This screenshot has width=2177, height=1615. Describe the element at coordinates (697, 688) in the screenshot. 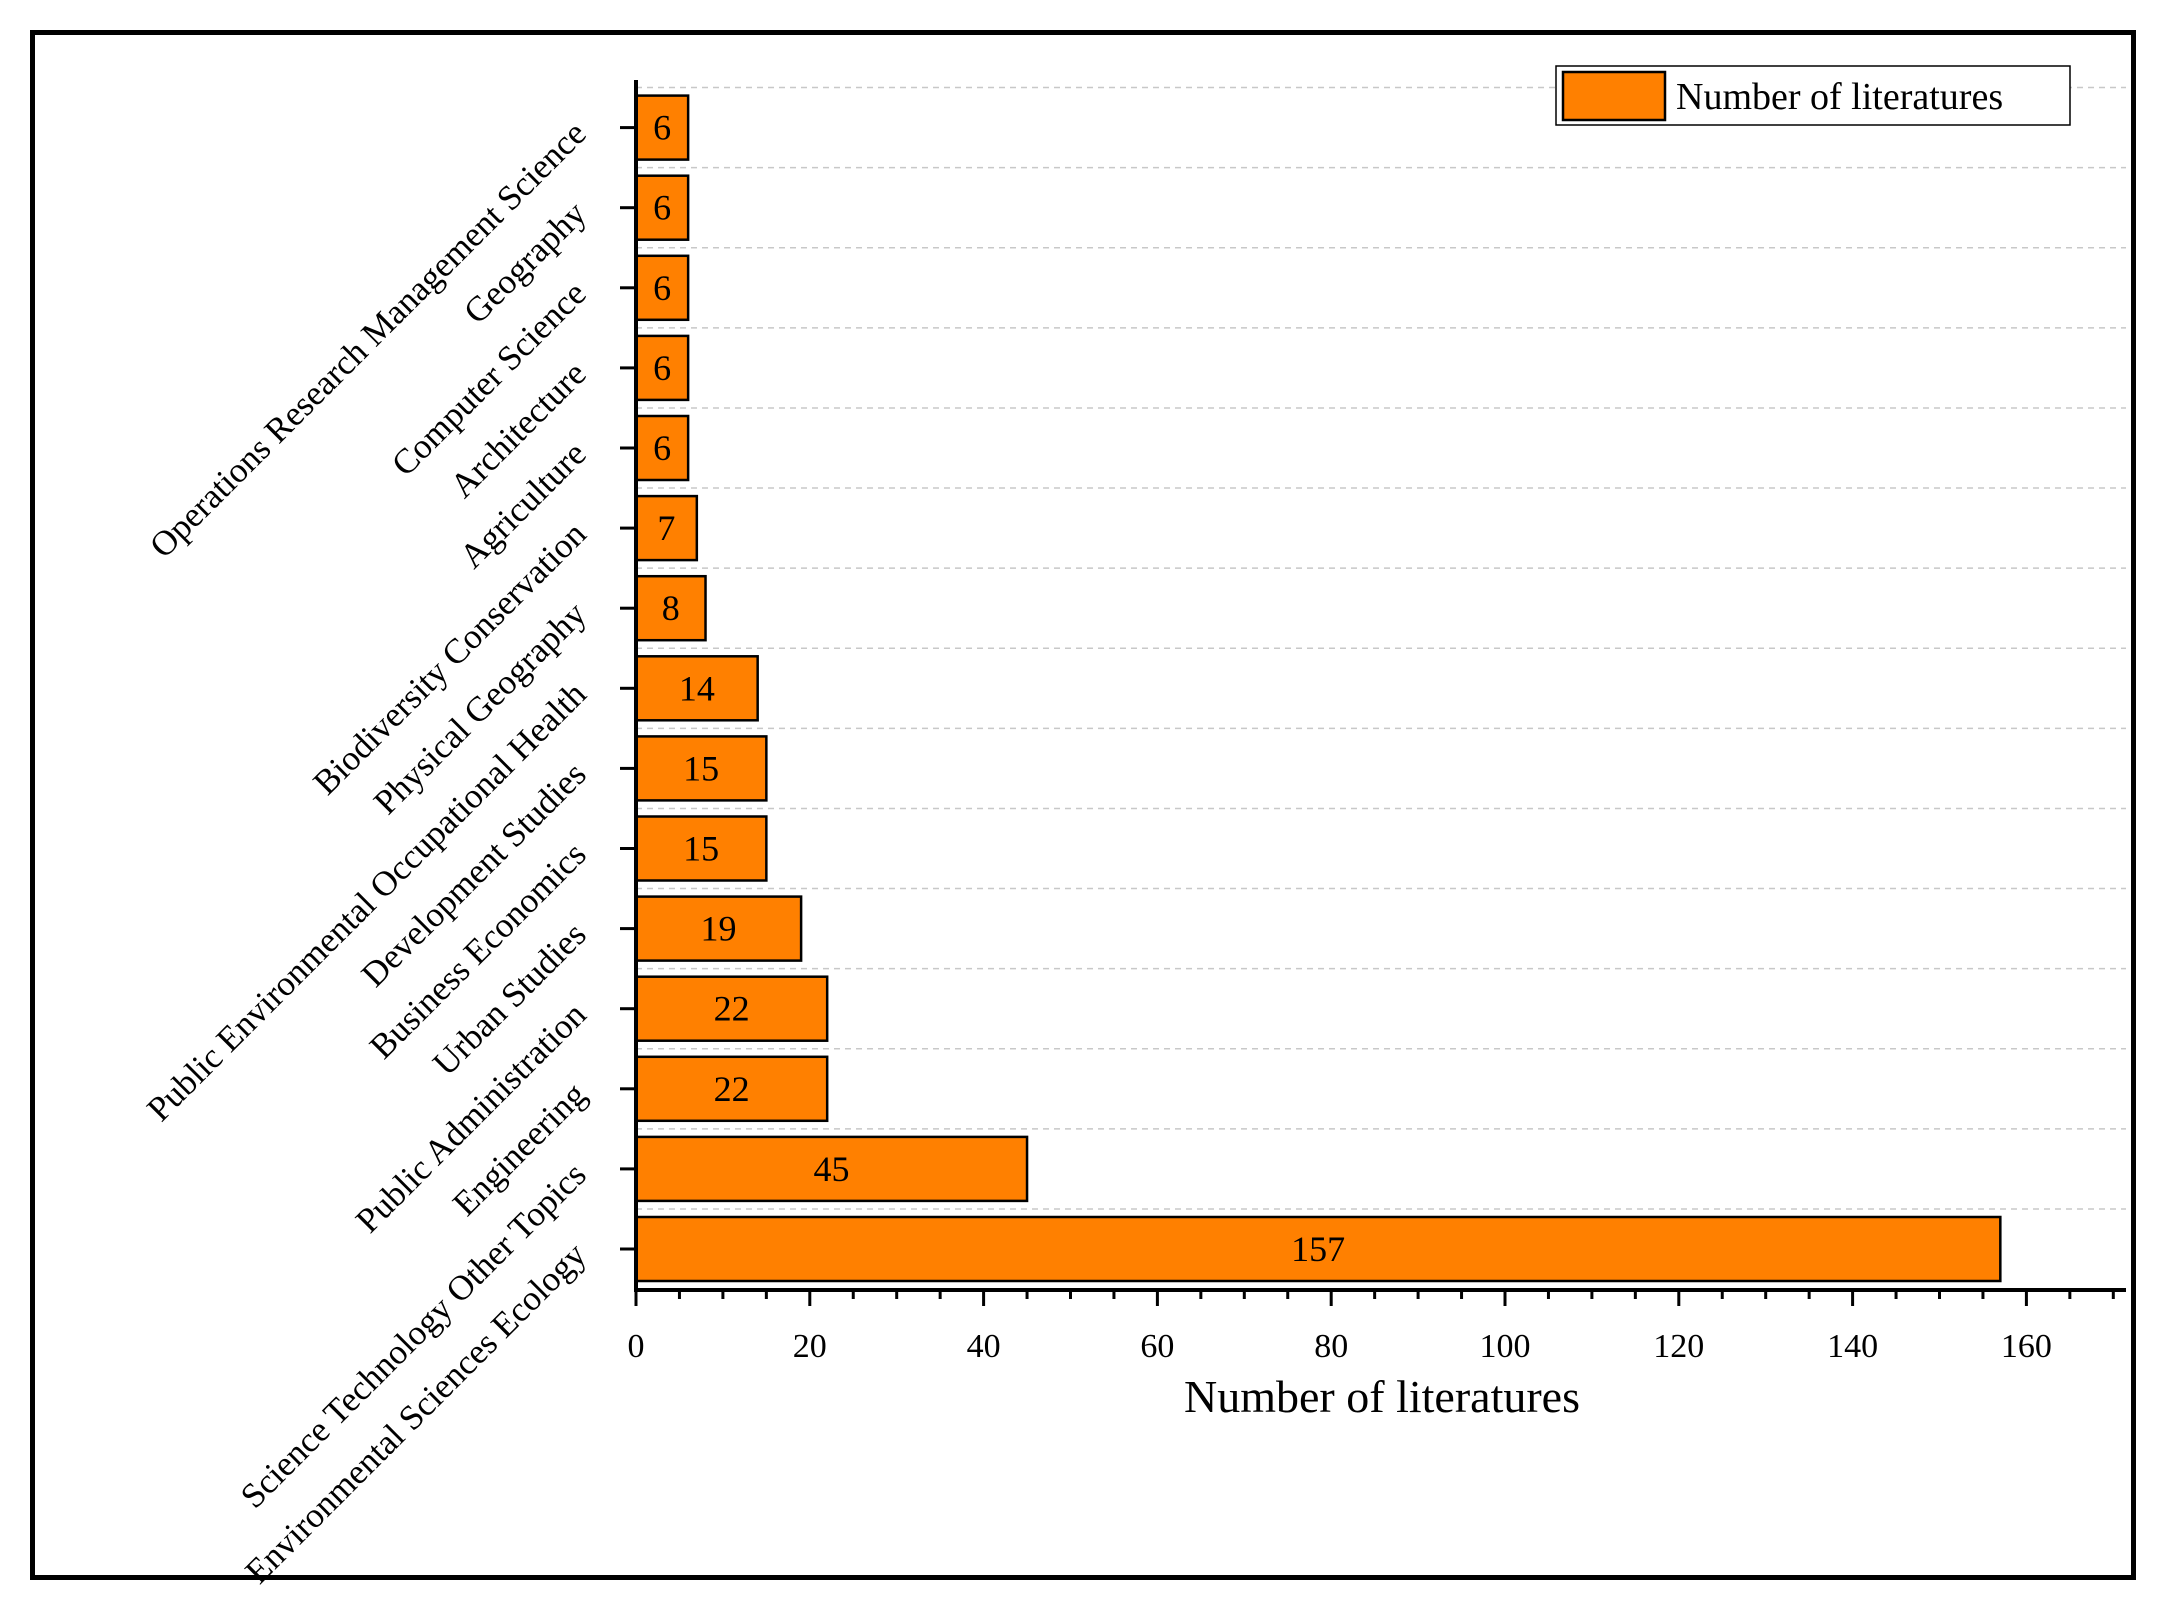

I see `bar-value-label: 14` at that location.